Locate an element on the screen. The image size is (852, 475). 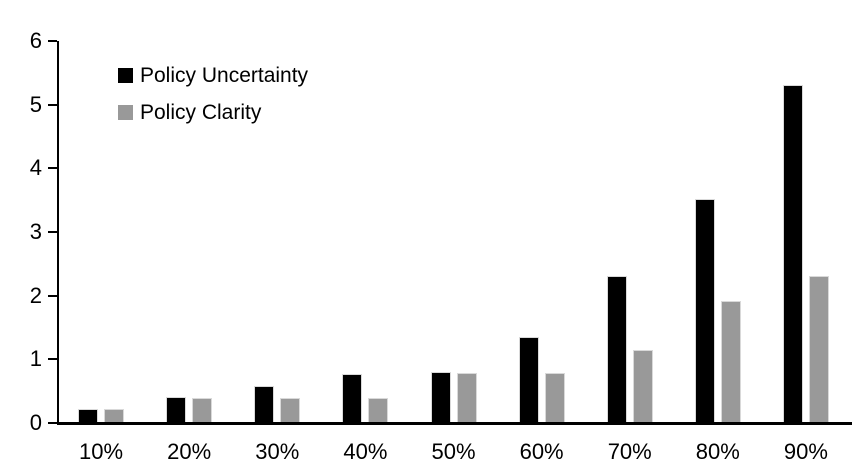
x-tick-label-80%: 80% is located at coordinates (717, 451).